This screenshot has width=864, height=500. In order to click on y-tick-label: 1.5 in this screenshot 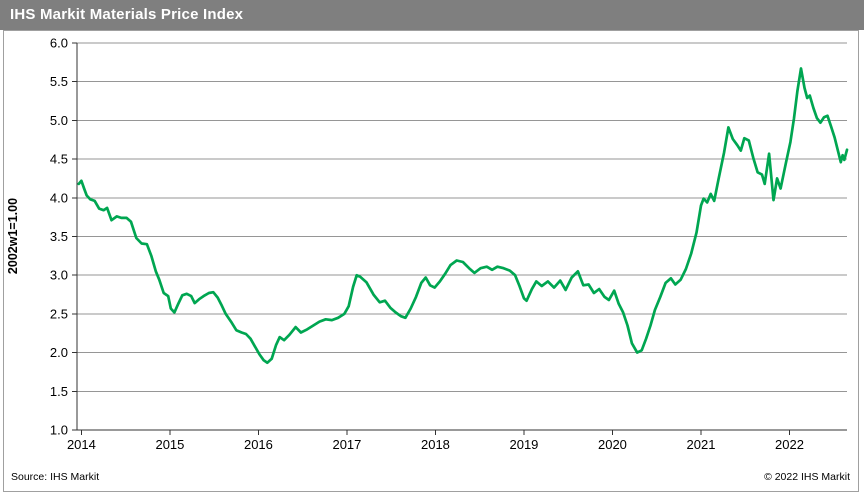, I will do `click(59, 391)`.